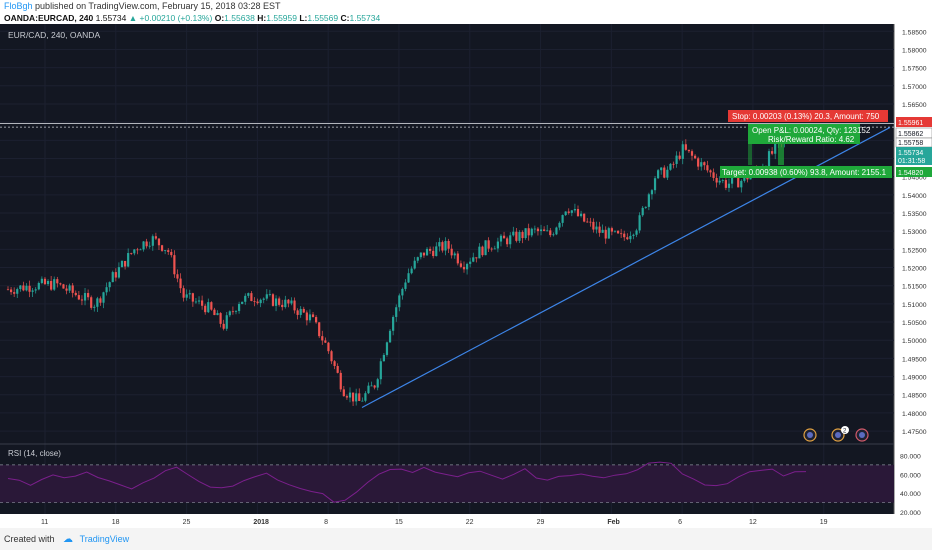  Describe the element at coordinates (680, 522) in the screenshot. I see `time-tick-label: 6` at that location.